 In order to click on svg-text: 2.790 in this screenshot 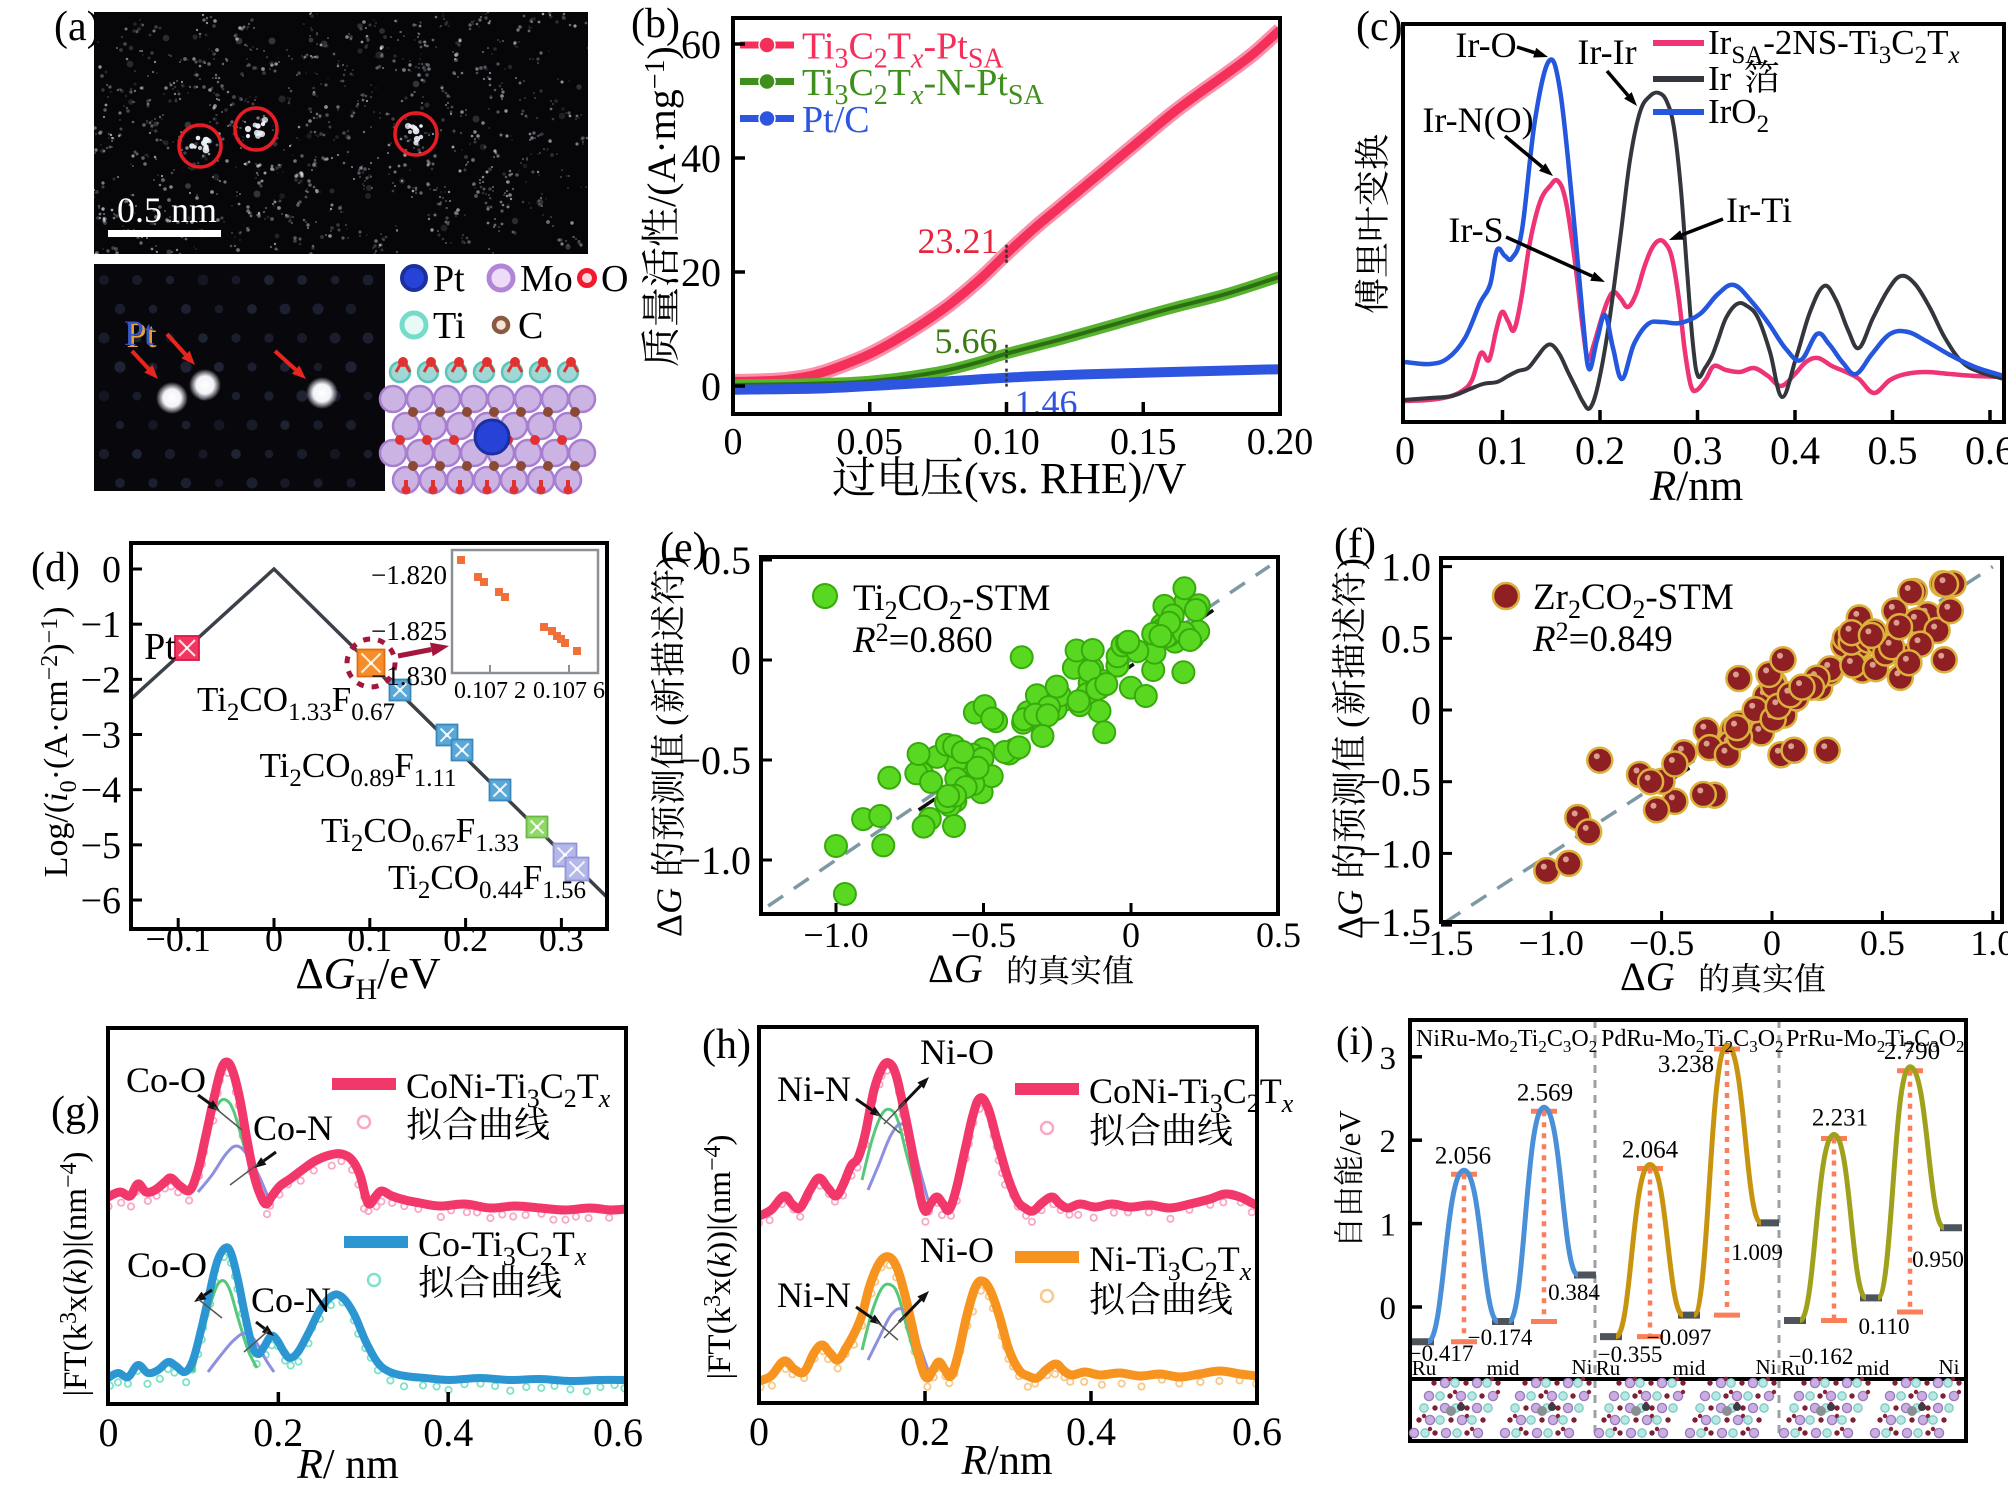, I will do `click(1912, 1051)`.